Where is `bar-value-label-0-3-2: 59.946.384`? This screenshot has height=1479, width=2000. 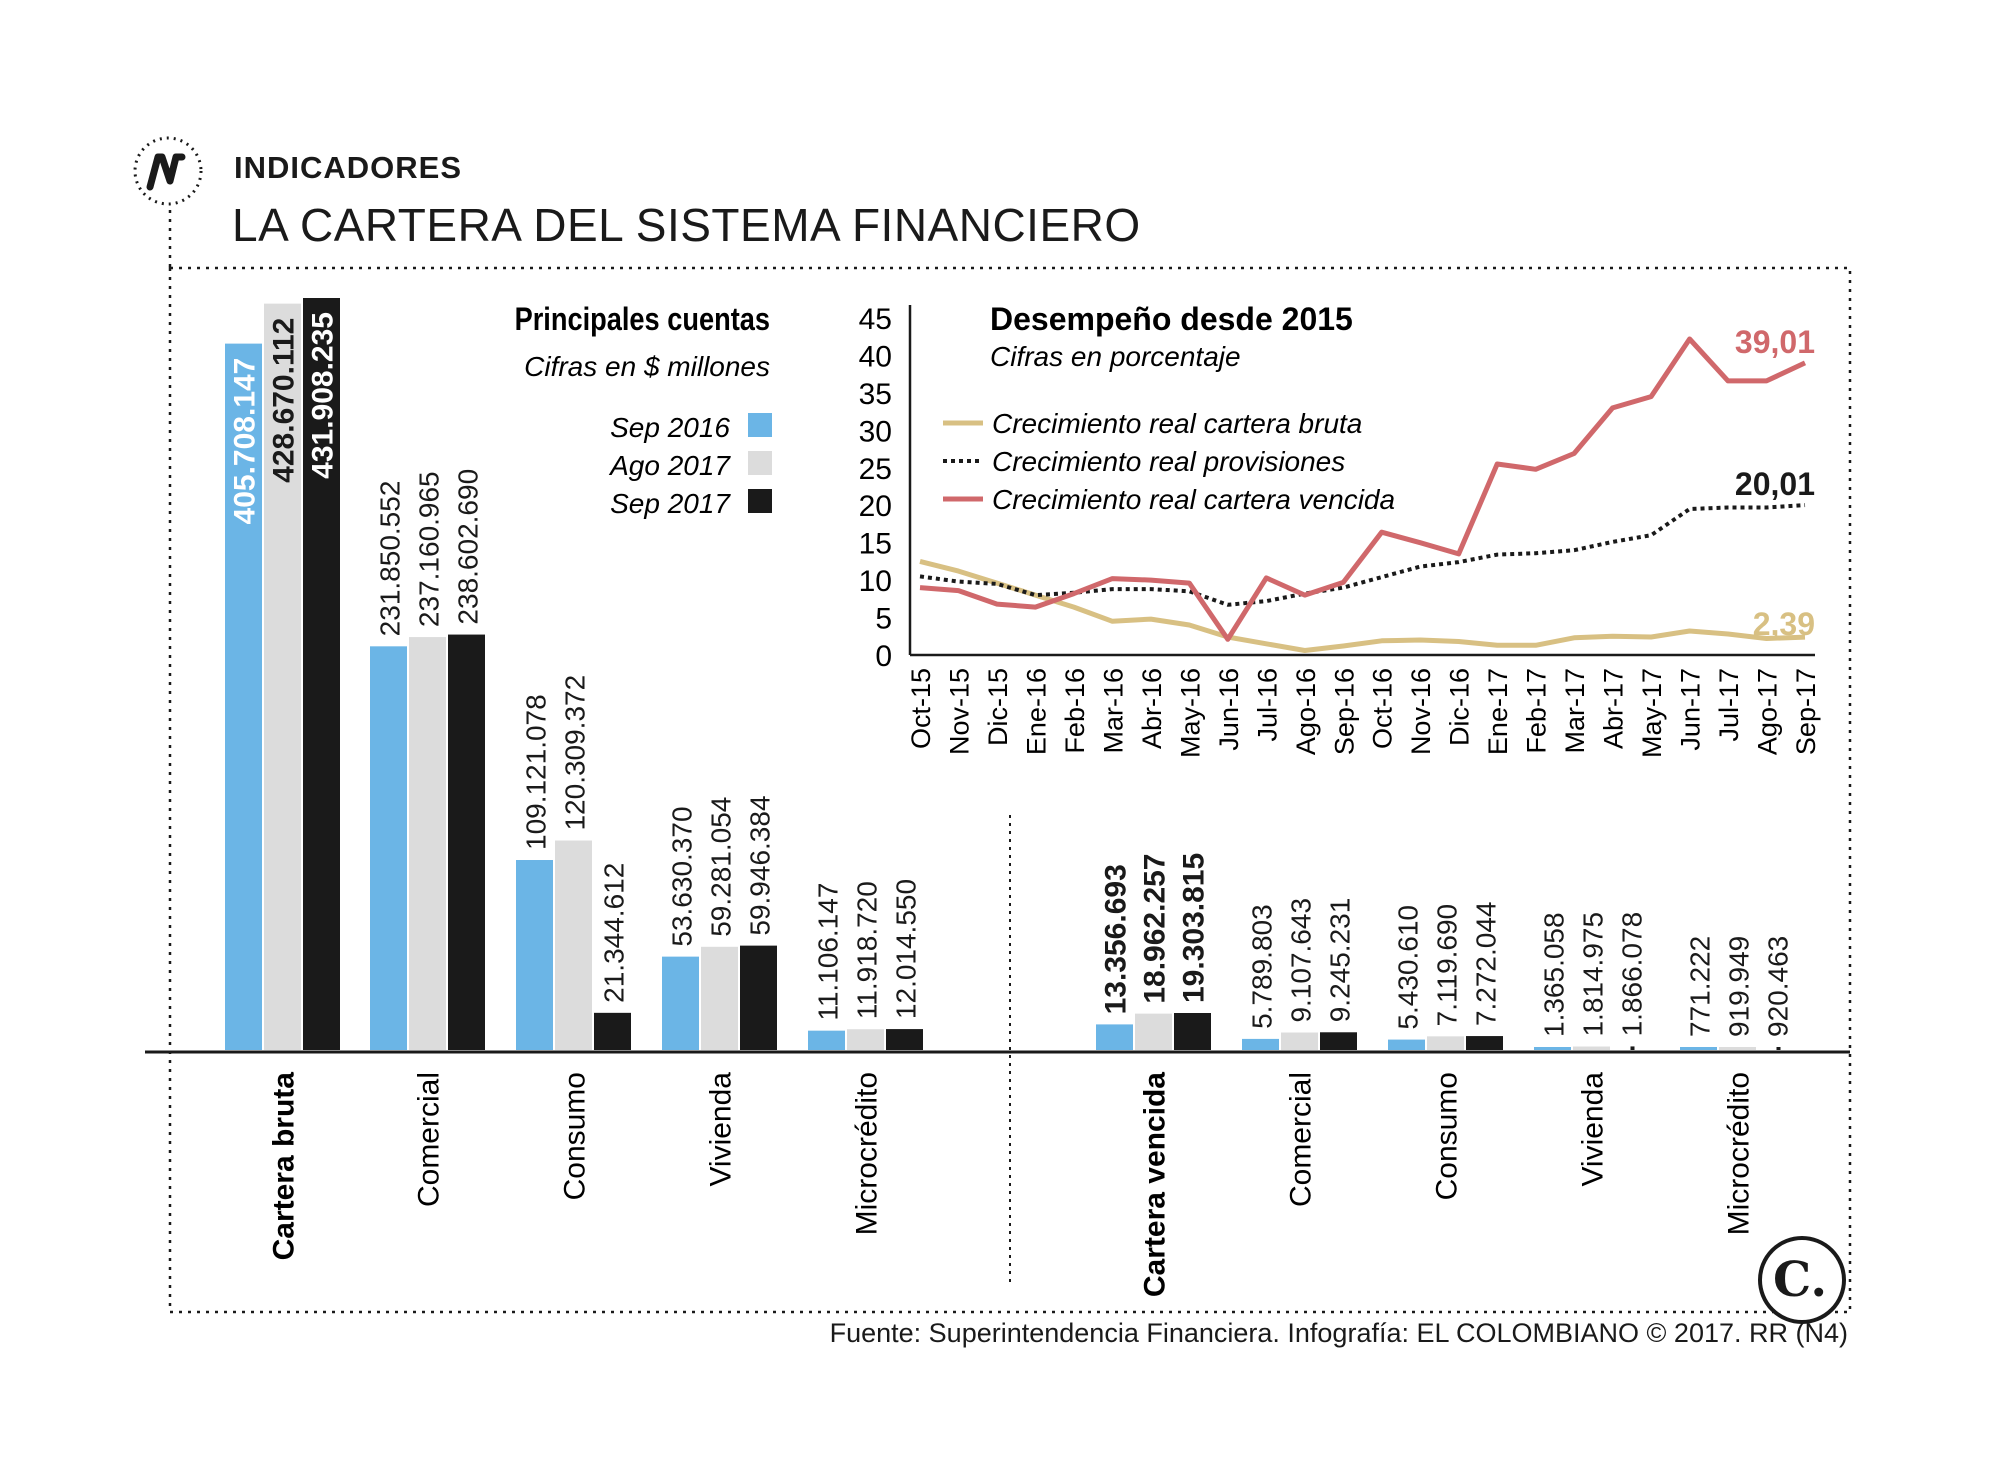
bar-value-label-0-3-2: 59.946.384 is located at coordinates (760, 865).